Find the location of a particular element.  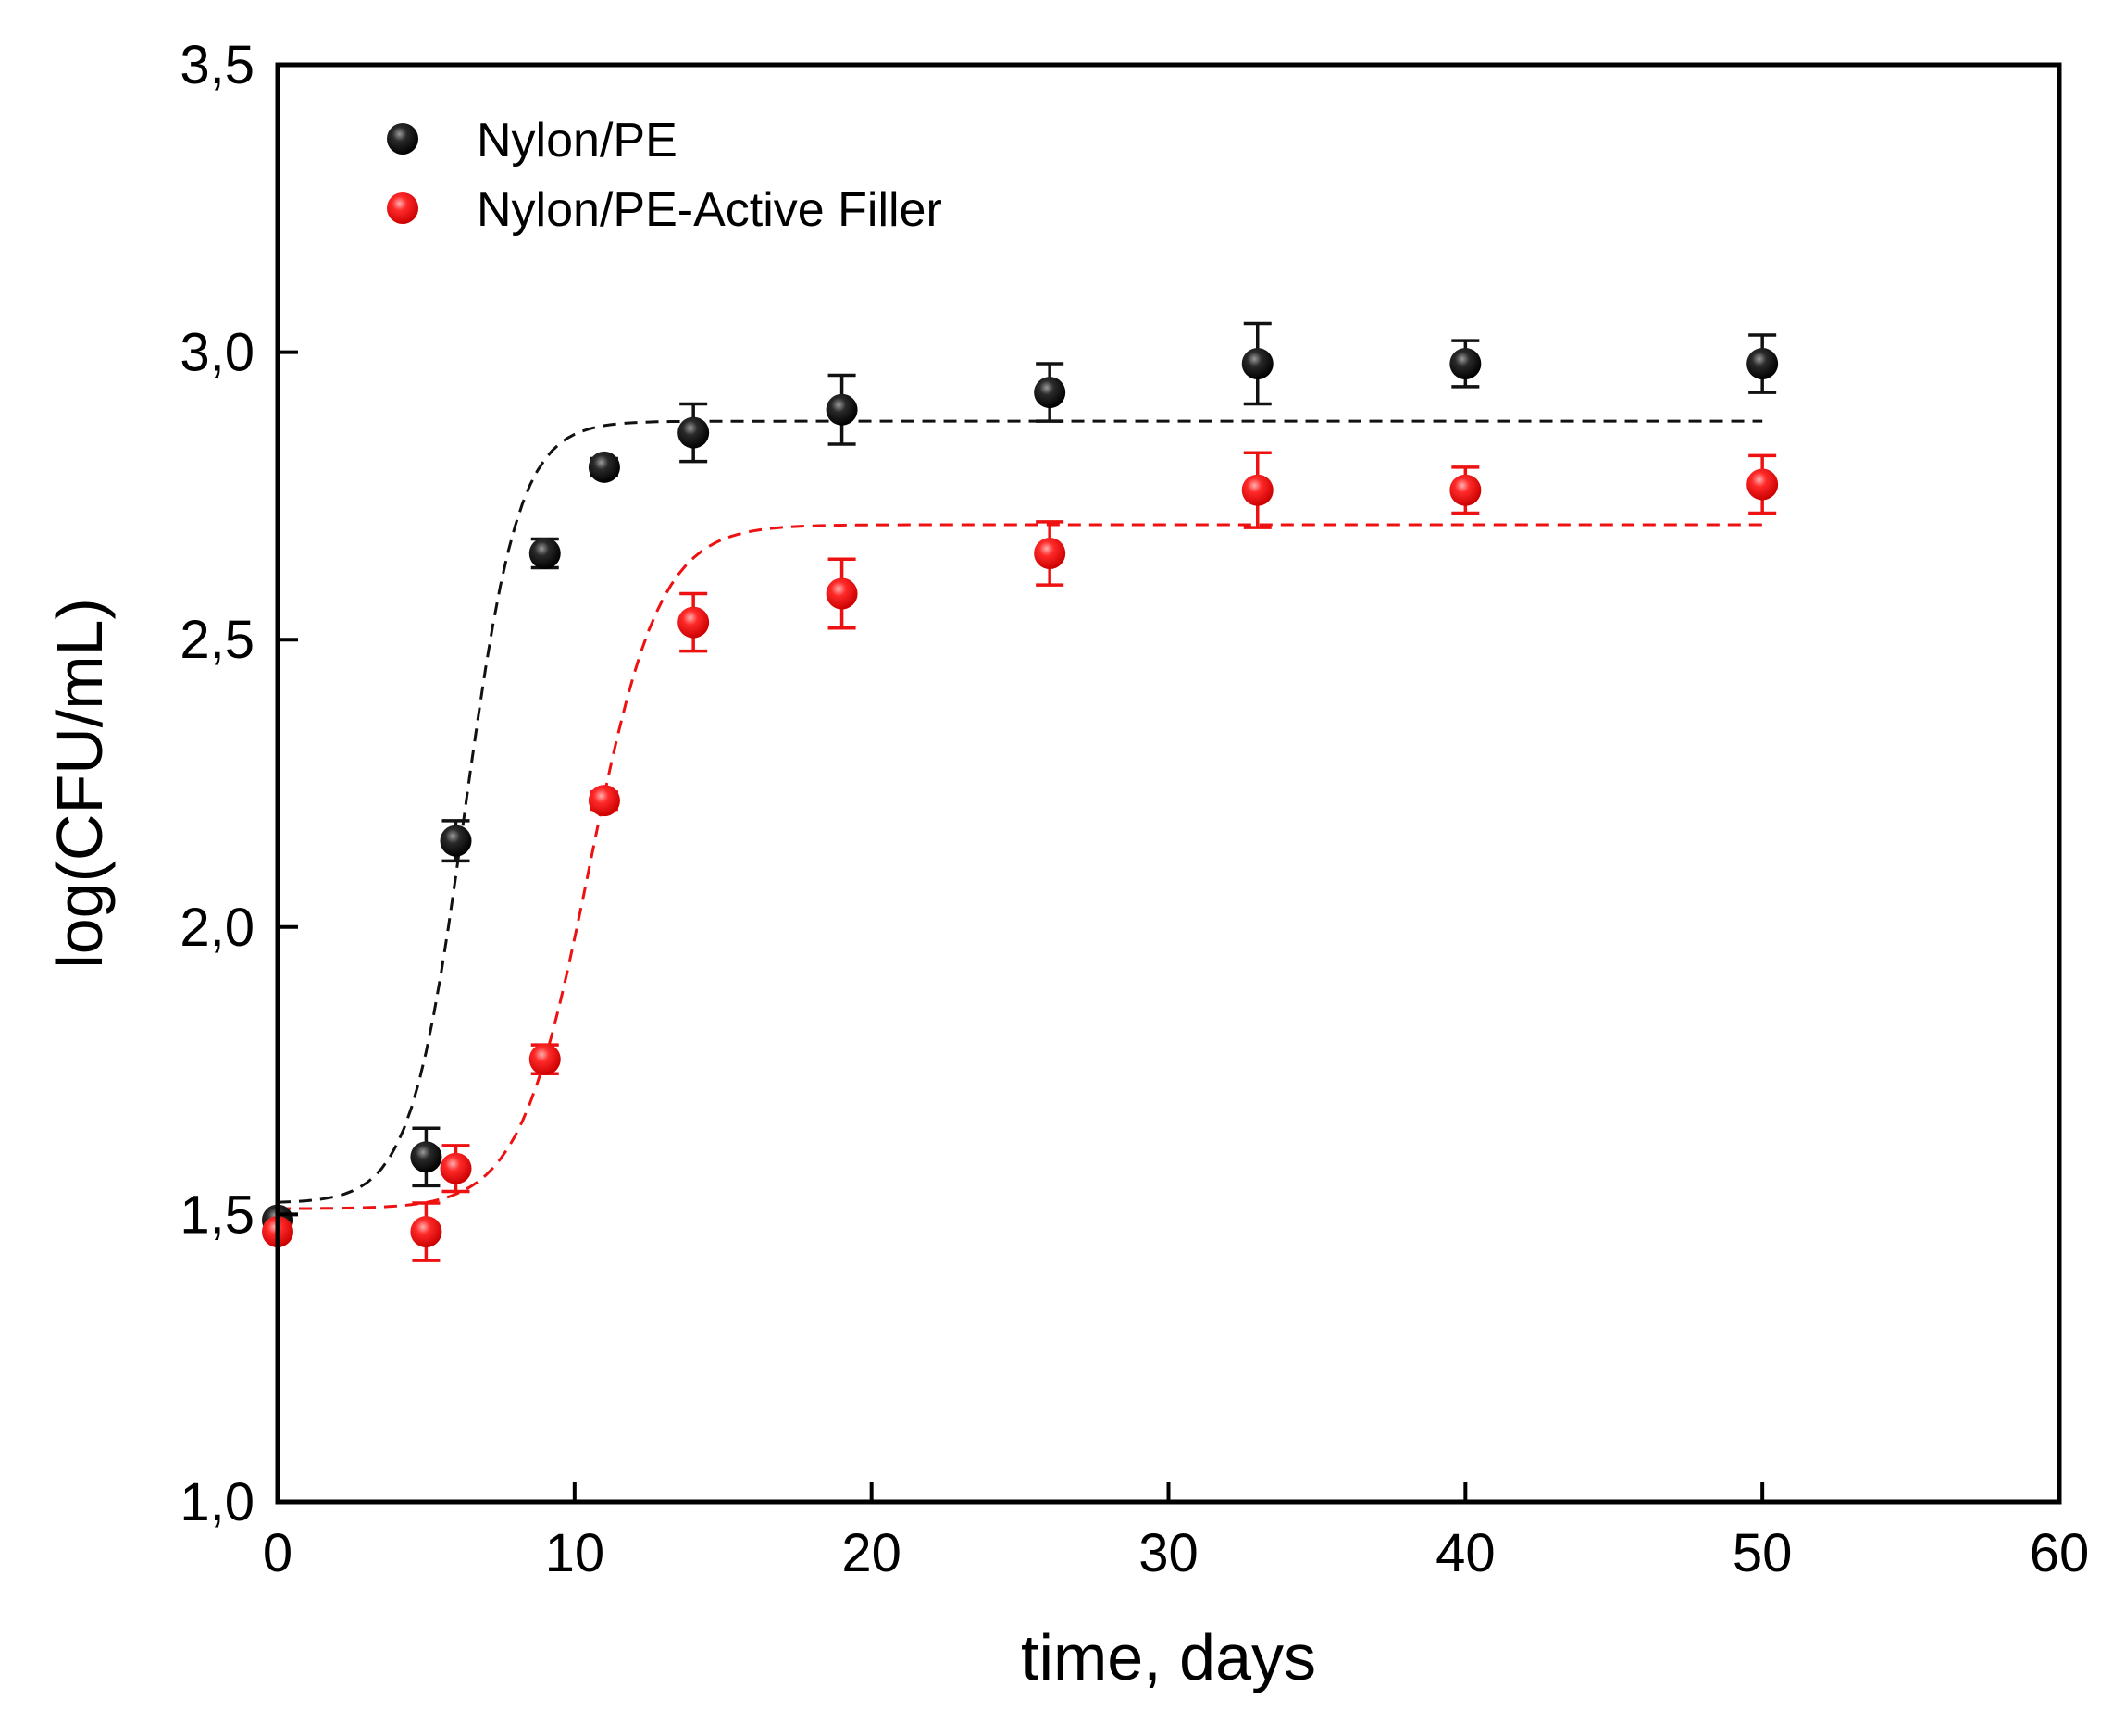

y-tick-label: 3,5 is located at coordinates (218, 65).